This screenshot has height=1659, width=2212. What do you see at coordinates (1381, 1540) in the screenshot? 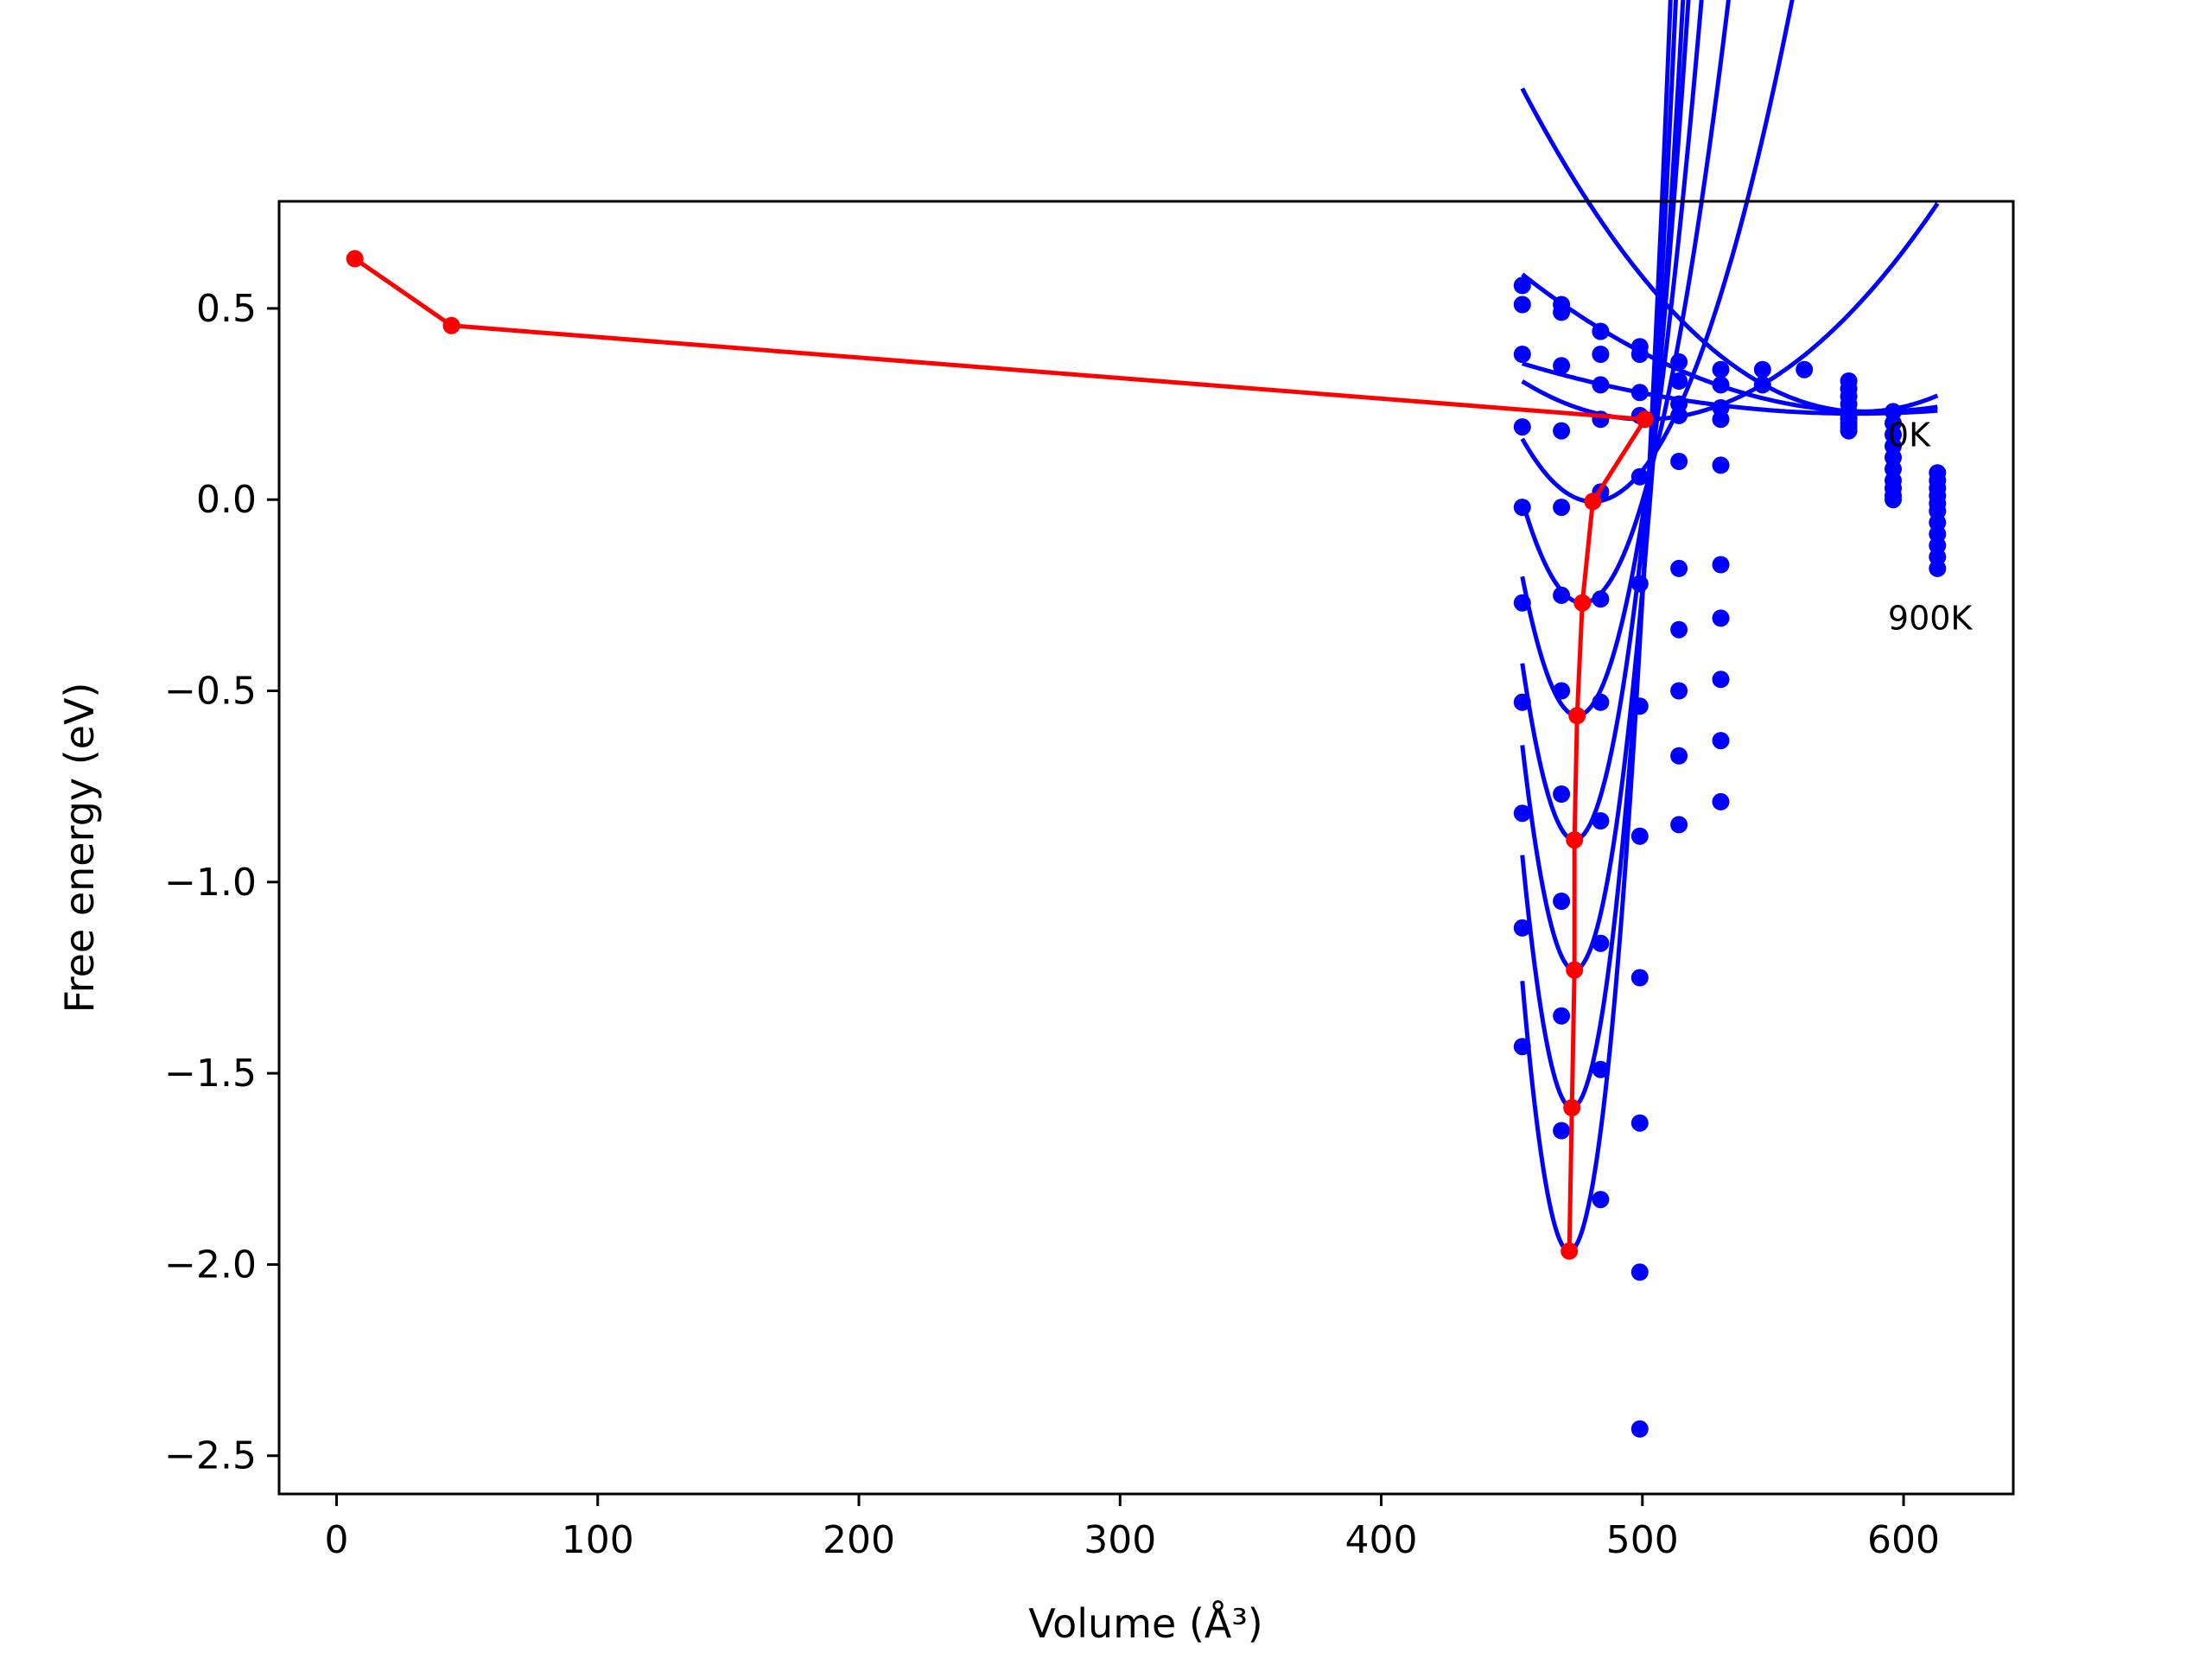
I see `x-tick-label-4: 400` at bounding box center [1381, 1540].